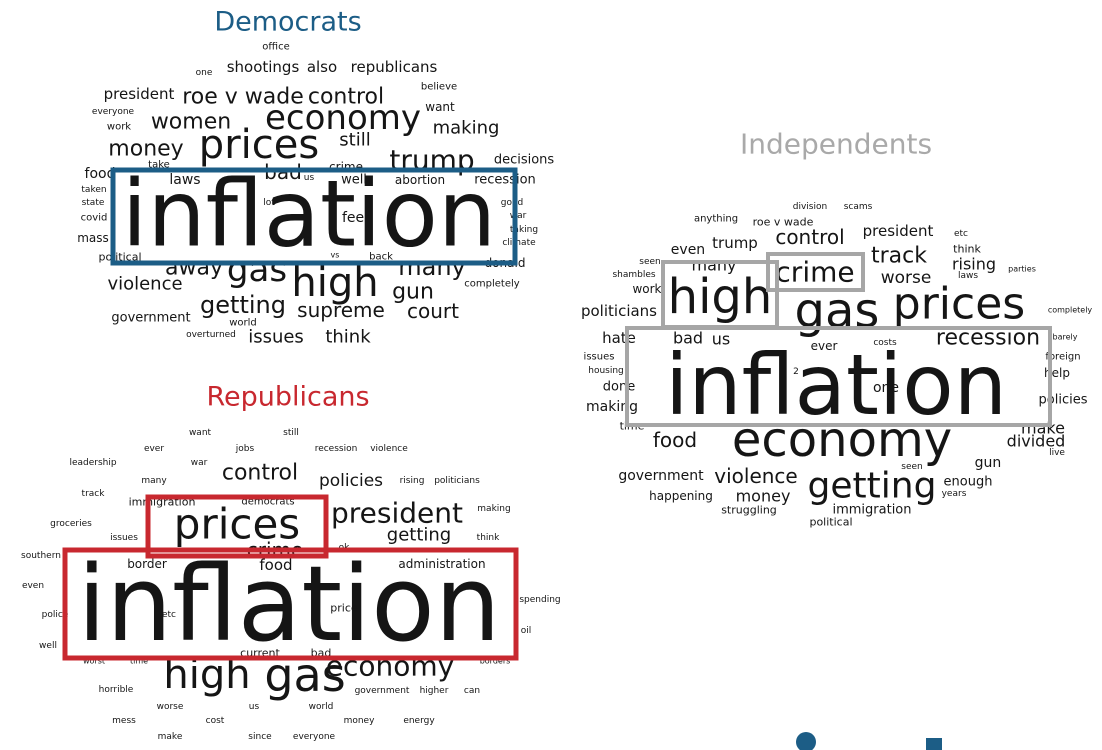 This screenshot has width=1102, height=750. I want to click on cloud-word: overturned, so click(211, 335).